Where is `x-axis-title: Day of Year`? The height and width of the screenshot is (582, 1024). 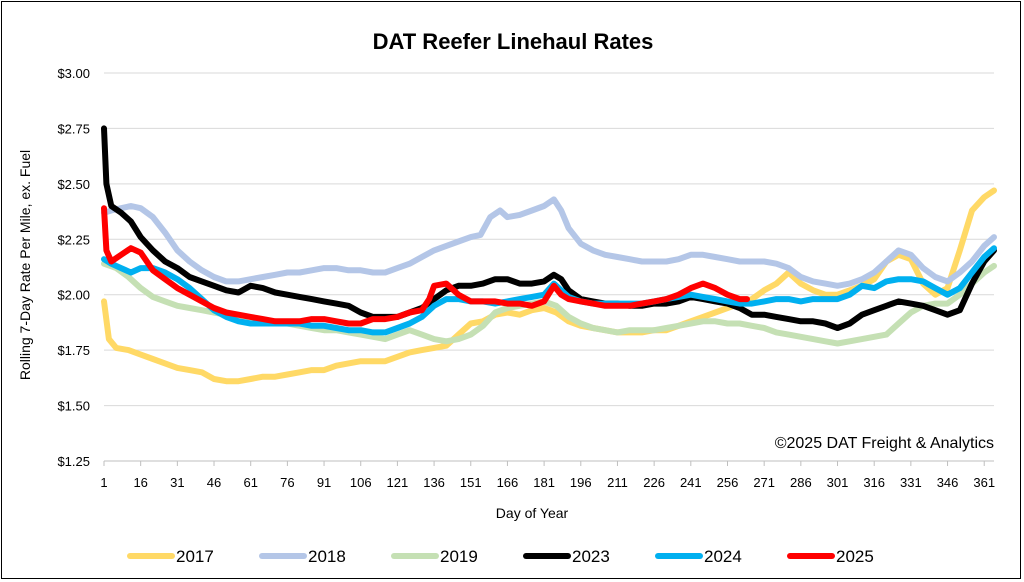 x-axis-title: Day of Year is located at coordinates (532, 513).